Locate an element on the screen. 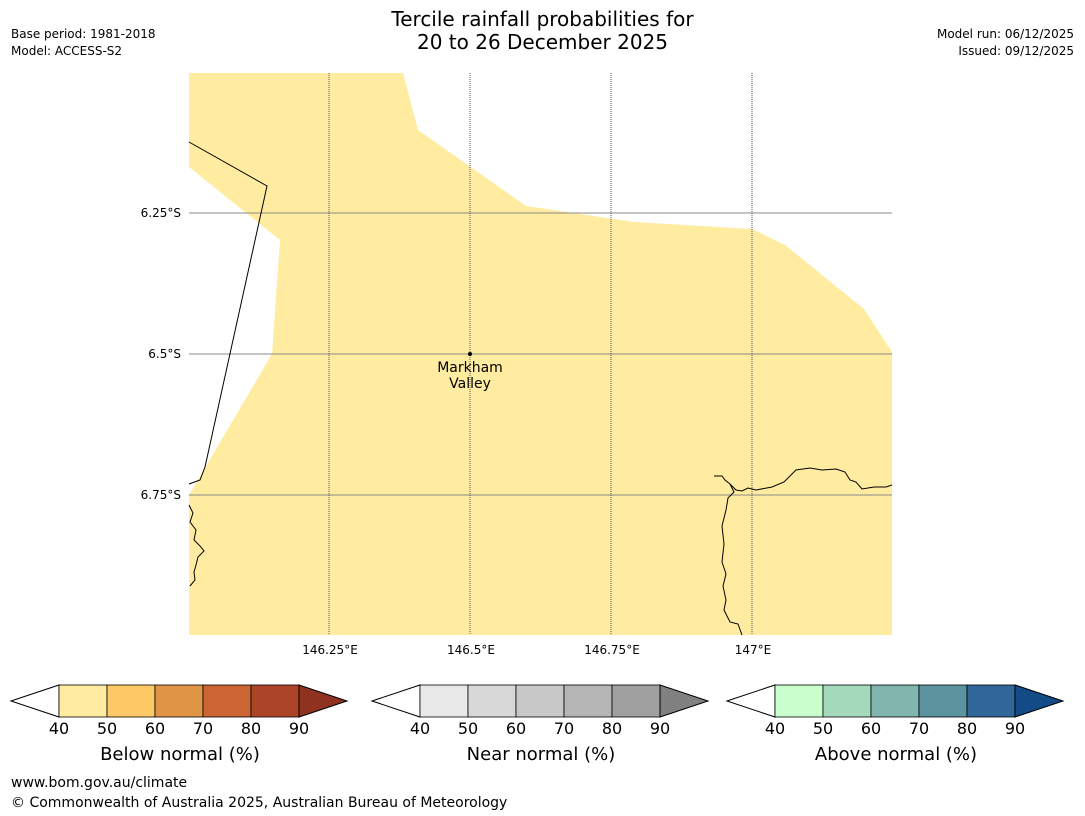 Image resolution: width=1085 pixels, height=816 pixels. lon-label-147: 147°E is located at coordinates (753, 650).